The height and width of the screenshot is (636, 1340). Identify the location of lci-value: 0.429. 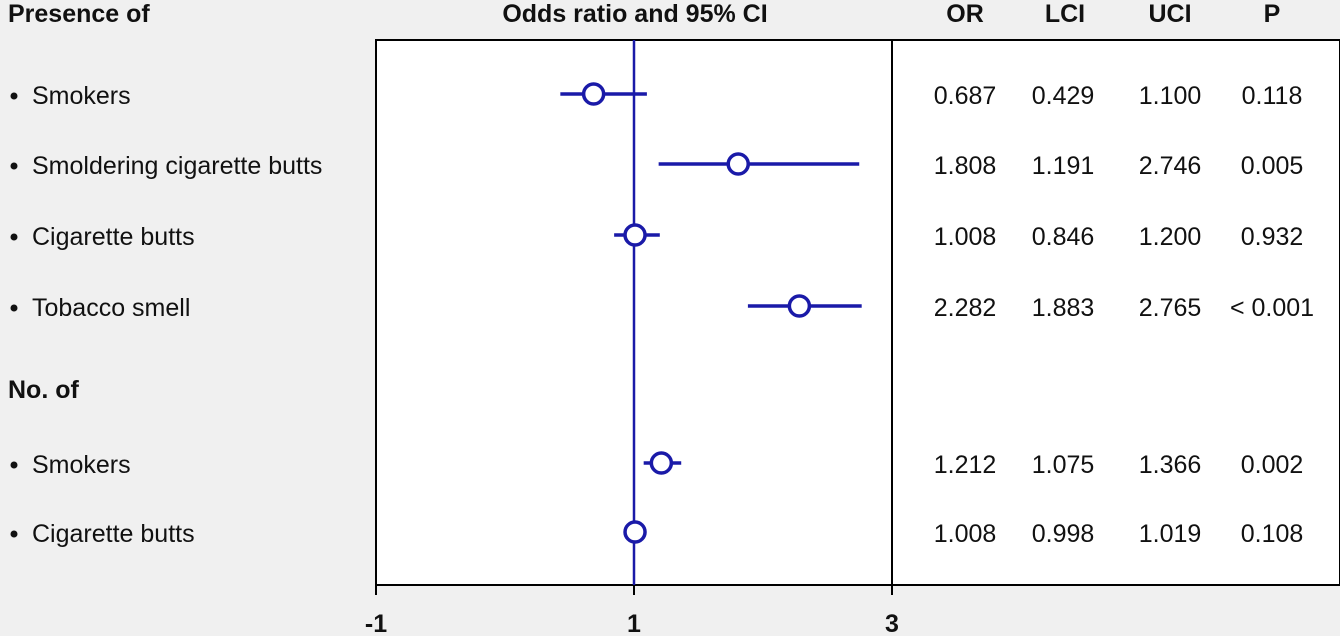
(1063, 96).